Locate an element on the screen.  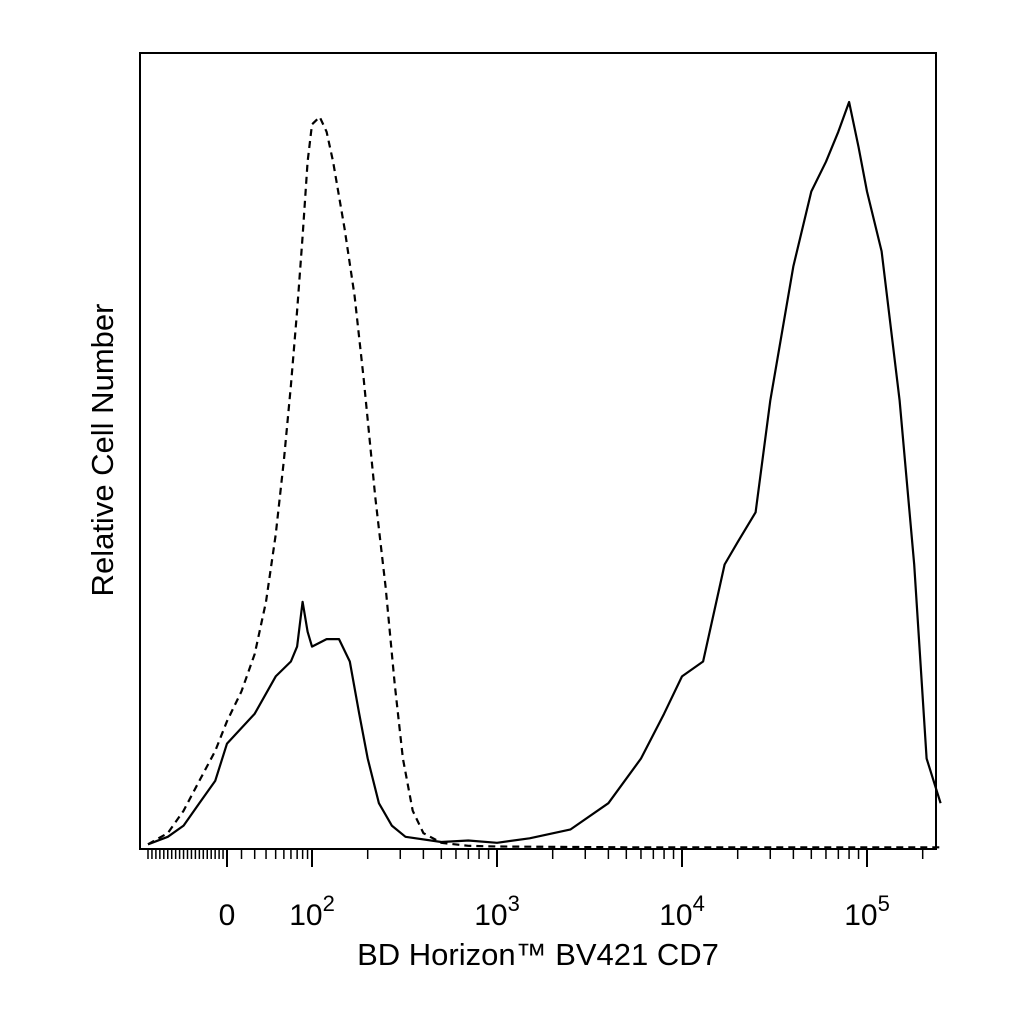
x-axis-major-ticks is located at coordinates (547, 858).